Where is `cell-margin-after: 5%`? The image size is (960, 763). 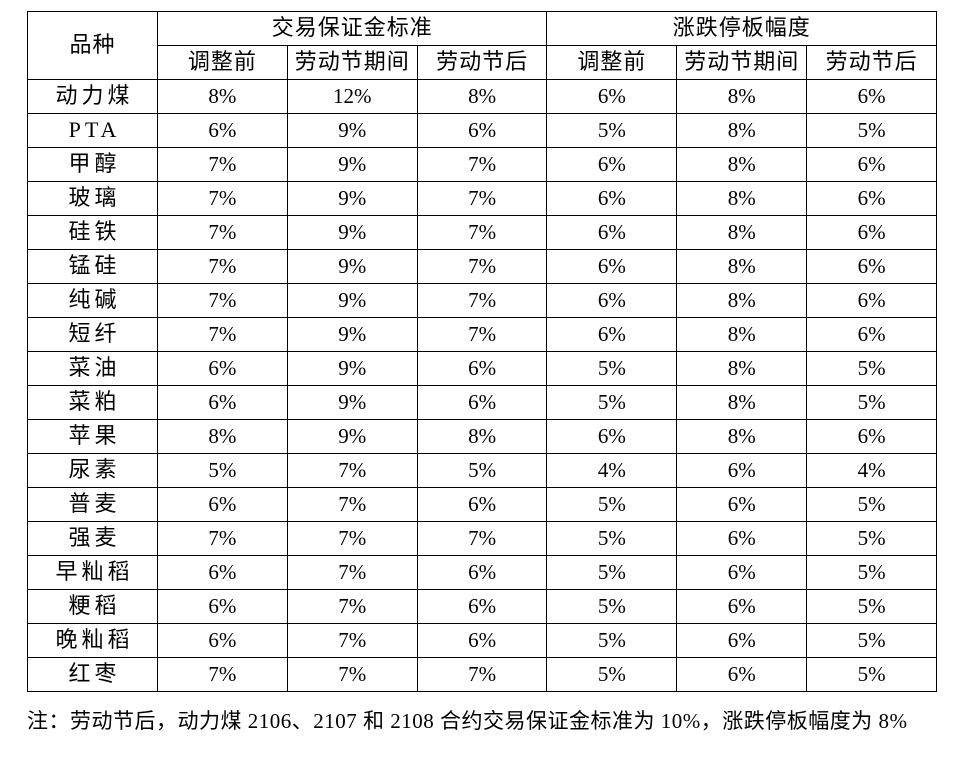
cell-margin-after: 5% is located at coordinates (482, 470).